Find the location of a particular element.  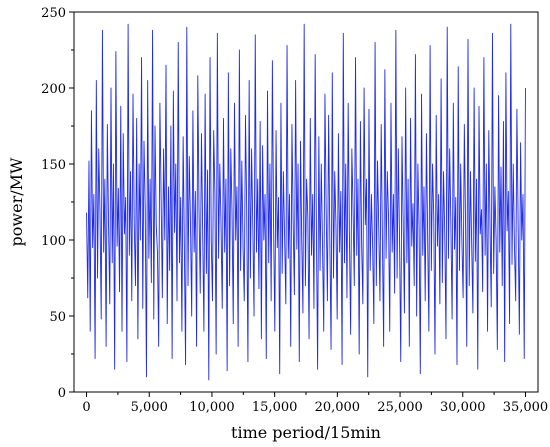

x-tick-label: 0 is located at coordinates (86, 407).